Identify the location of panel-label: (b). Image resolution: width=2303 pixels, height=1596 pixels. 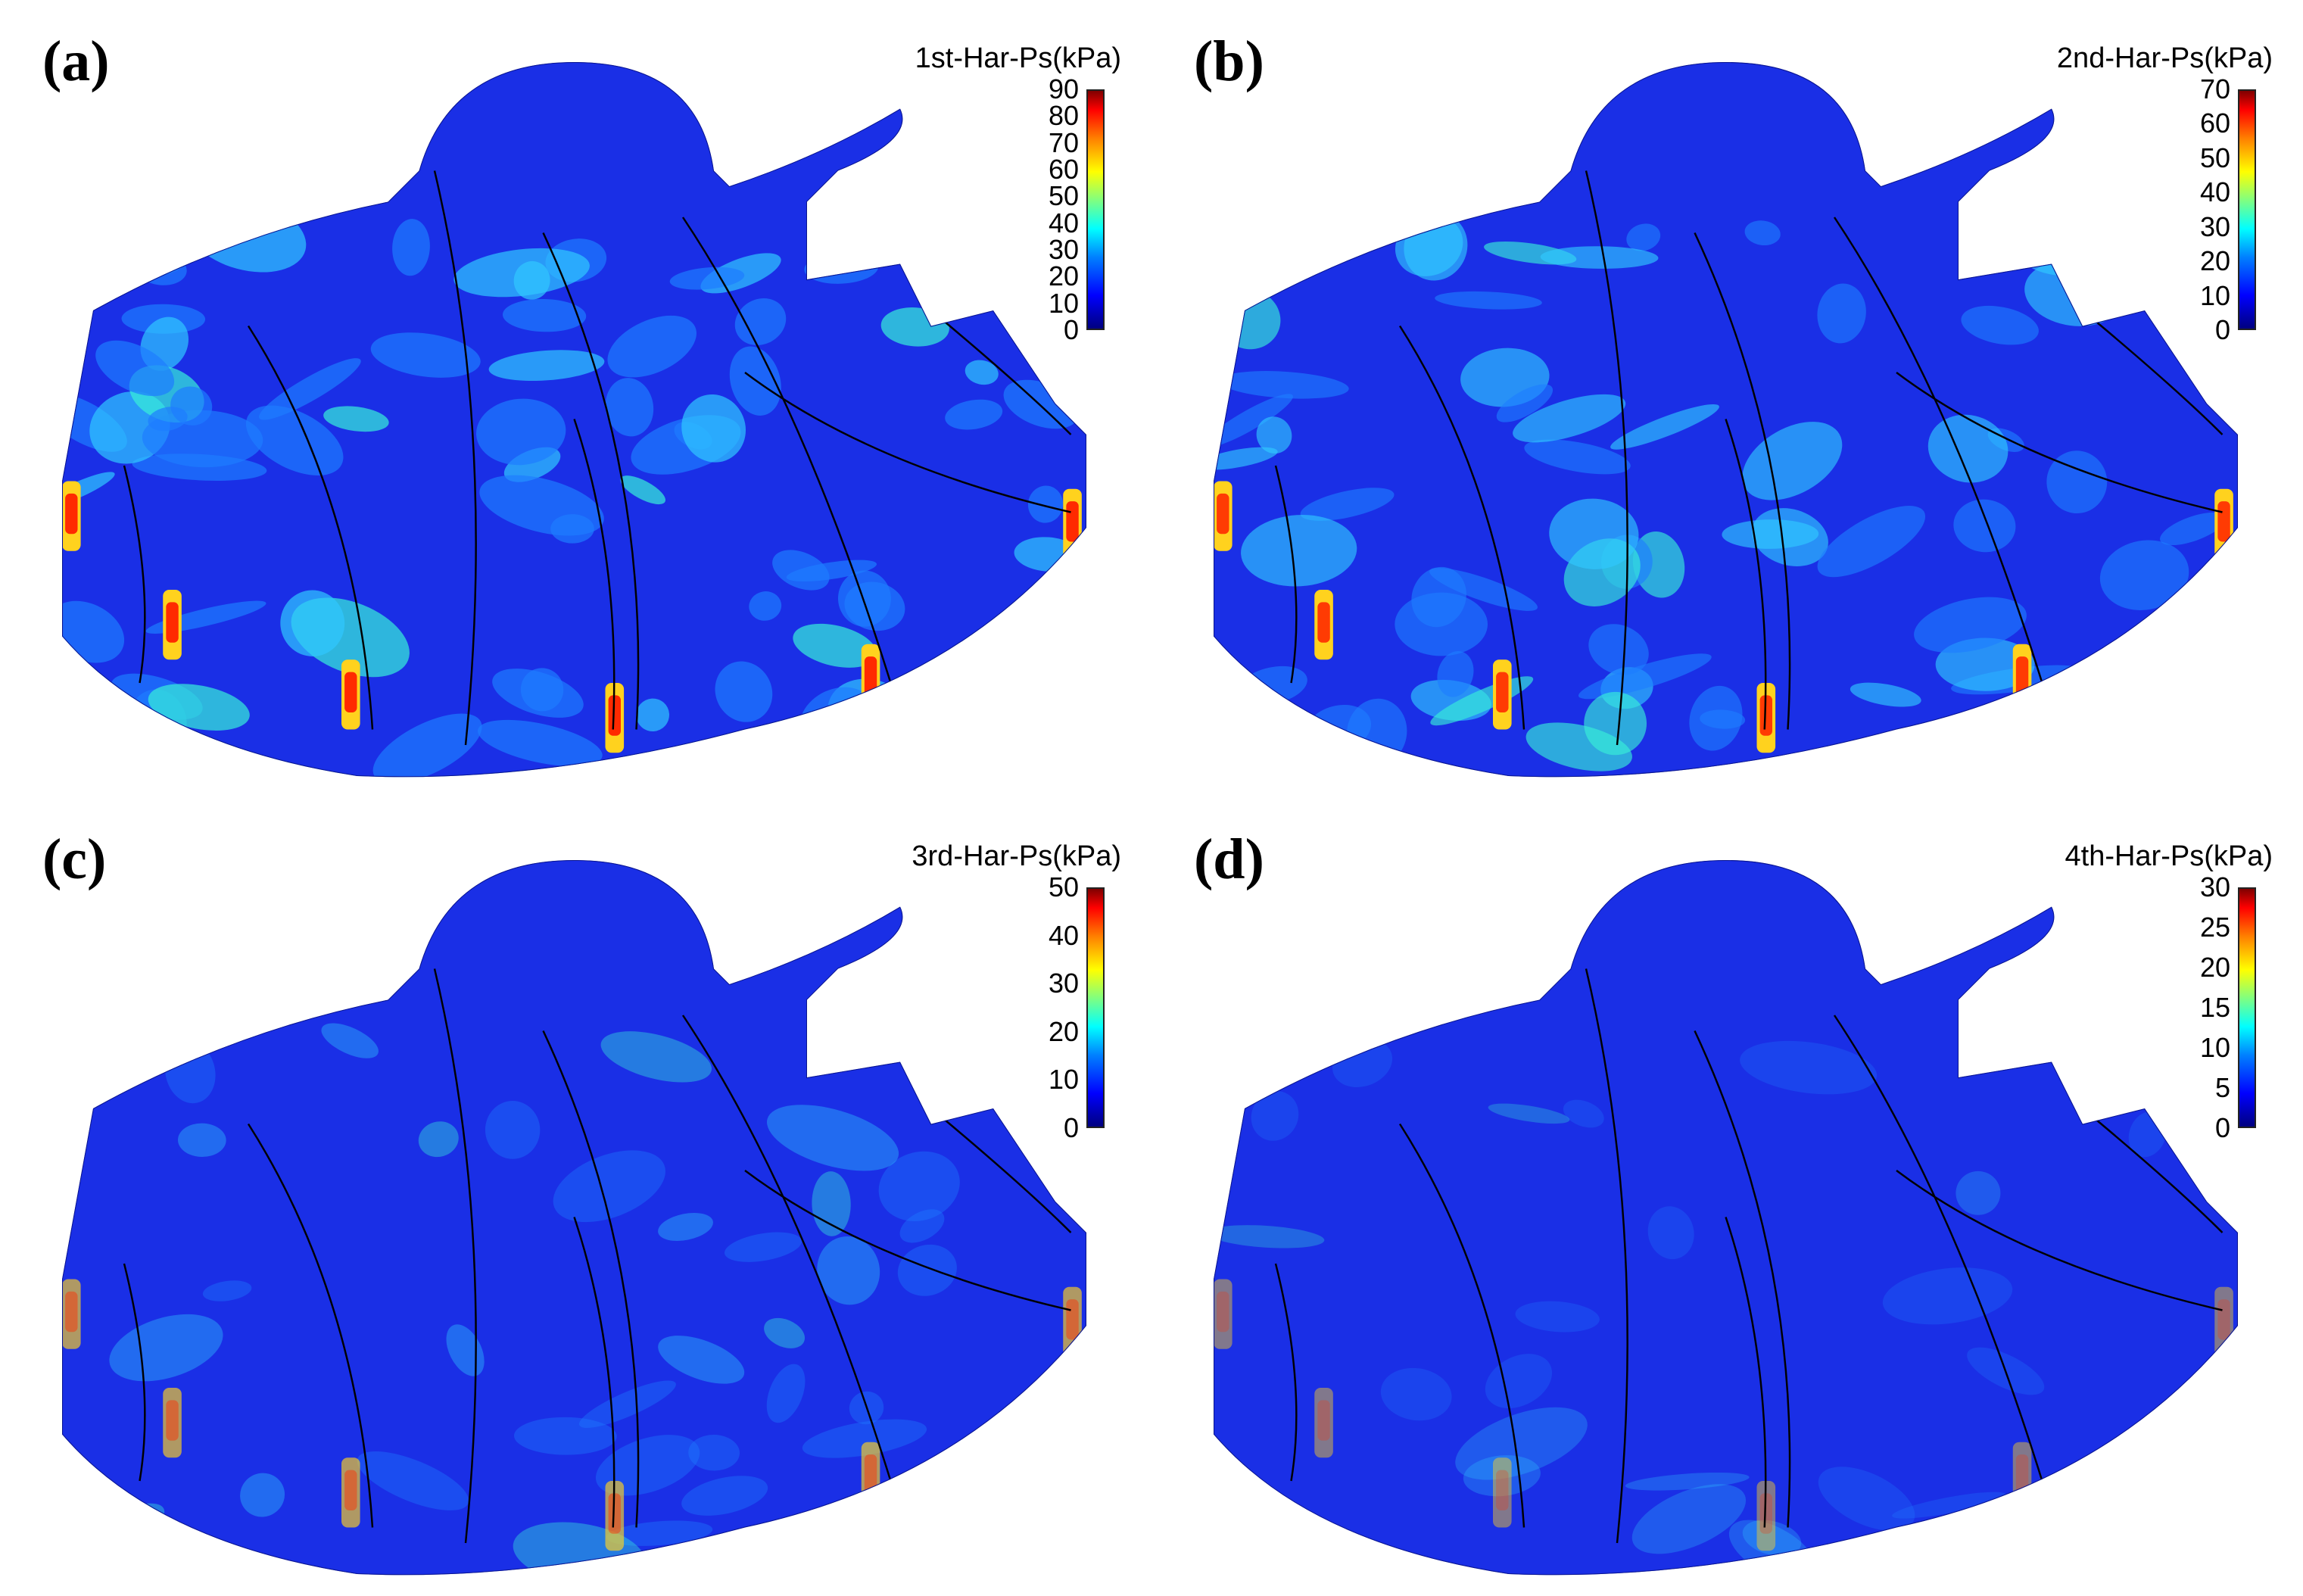
(1229, 61).